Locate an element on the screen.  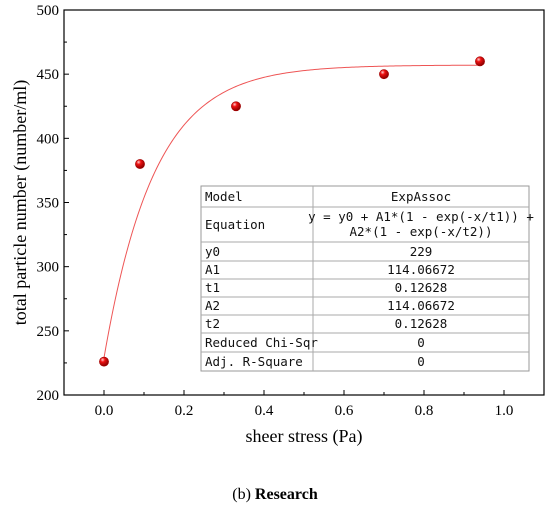
table-param-name: t2 is located at coordinates (212, 323).